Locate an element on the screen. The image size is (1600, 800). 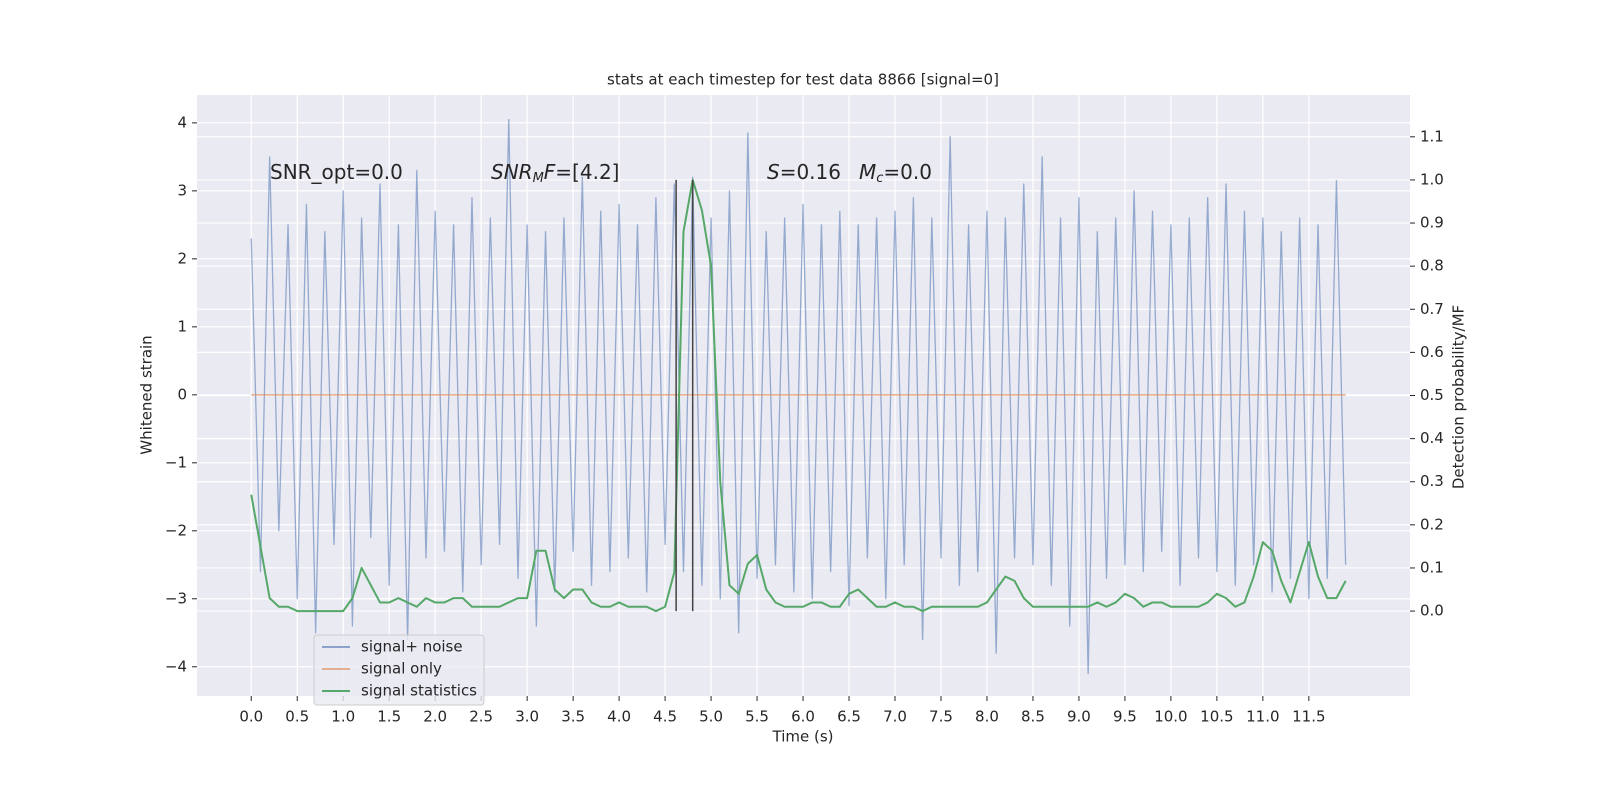
y-tick-label: −4 is located at coordinates (176, 666).